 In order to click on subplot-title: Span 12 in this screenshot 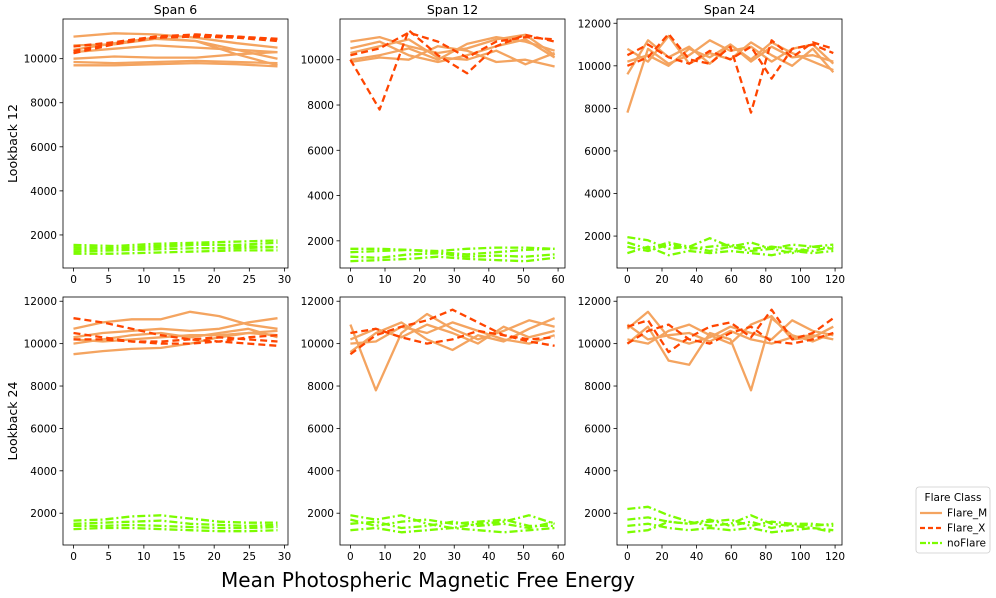, I will do `click(452, 9)`.